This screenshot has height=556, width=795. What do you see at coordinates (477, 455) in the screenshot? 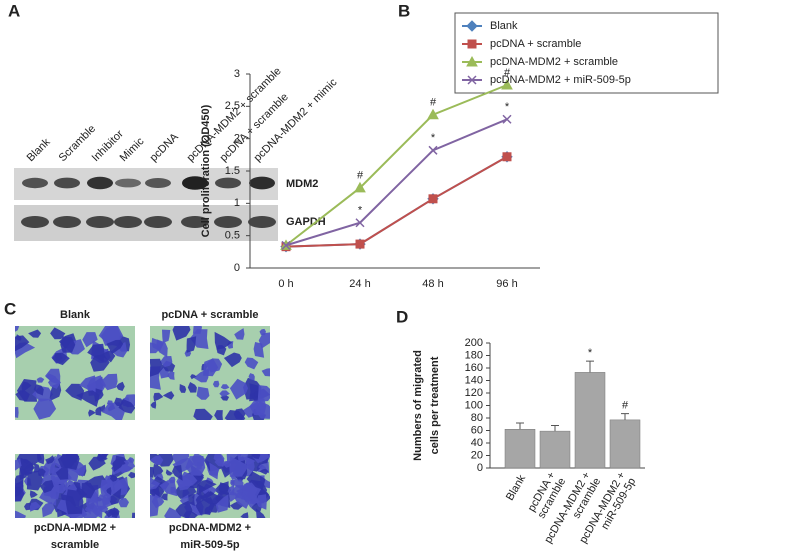
I see `y-tick-label: 20` at bounding box center [477, 455].